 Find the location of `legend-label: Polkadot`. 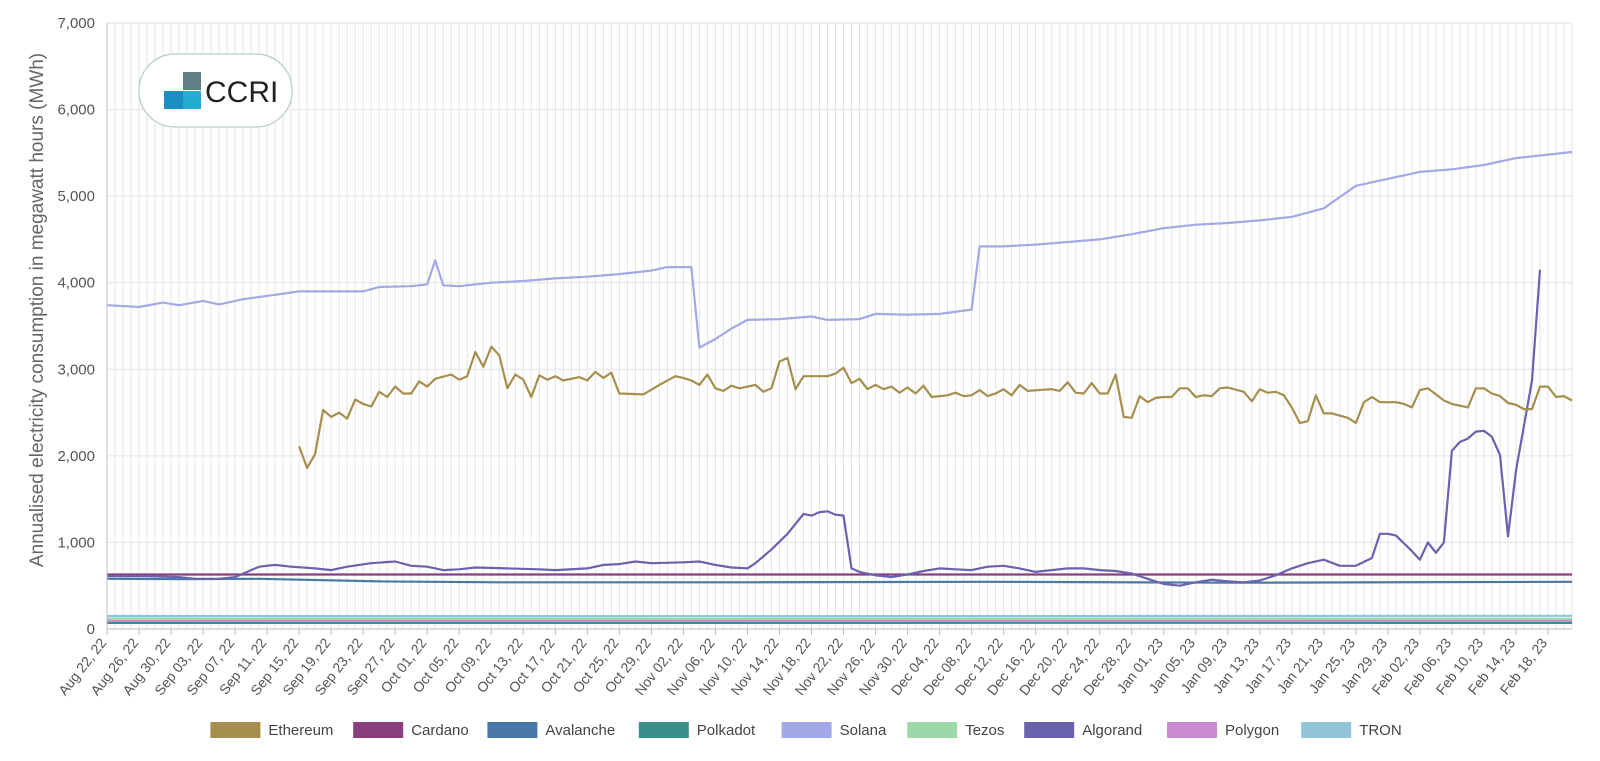

legend-label: Polkadot is located at coordinates (726, 730).